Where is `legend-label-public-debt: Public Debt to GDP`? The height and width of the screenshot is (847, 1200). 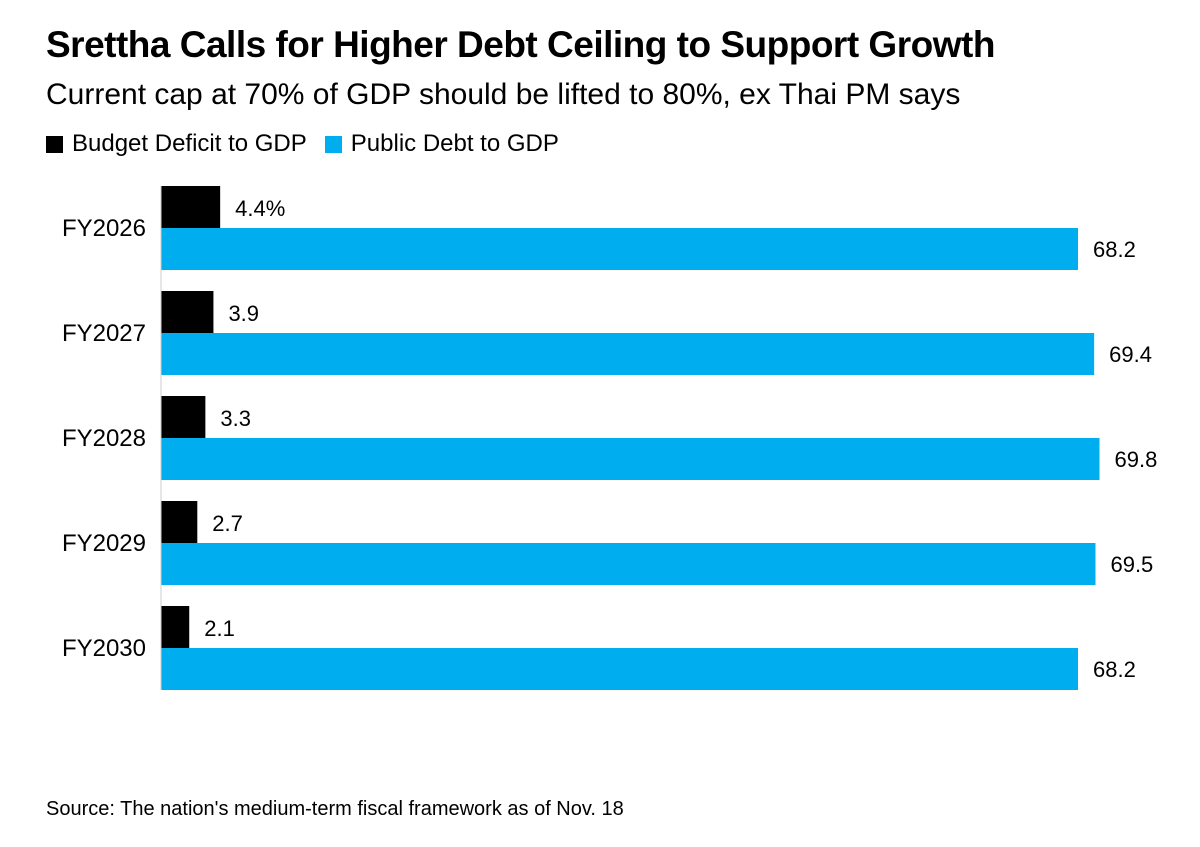 legend-label-public-debt: Public Debt to GDP is located at coordinates (454, 143).